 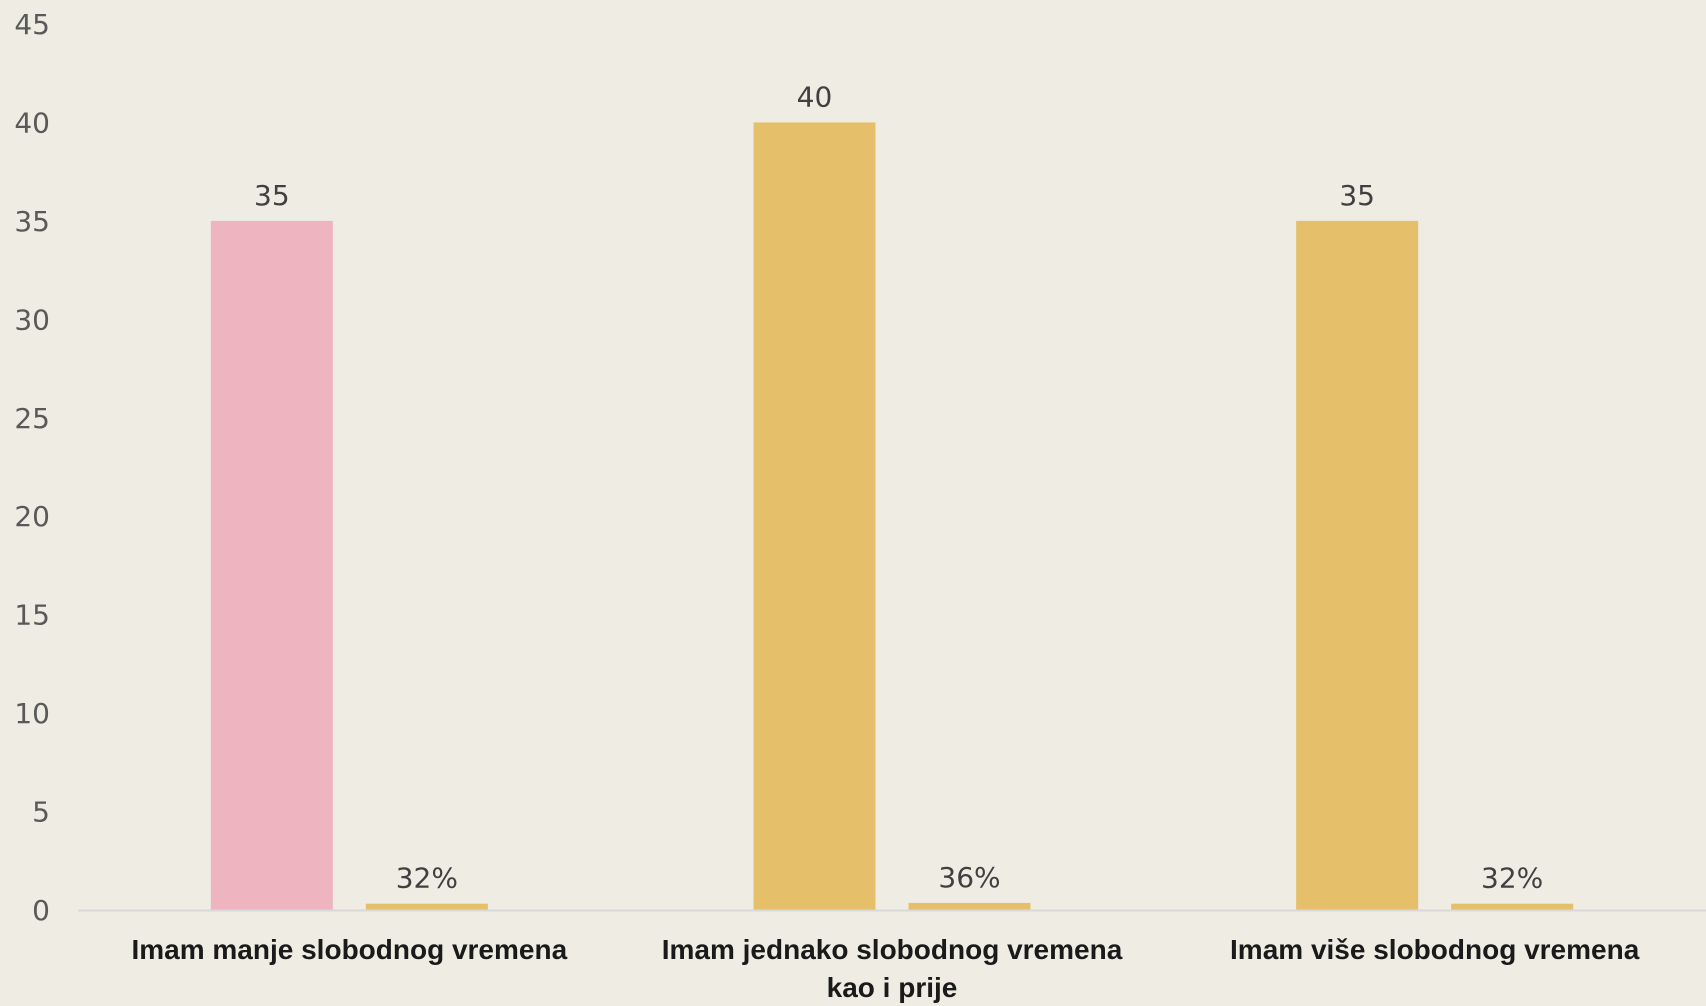 What do you see at coordinates (32, 319) in the screenshot?
I see `y-tick-label: 30` at bounding box center [32, 319].